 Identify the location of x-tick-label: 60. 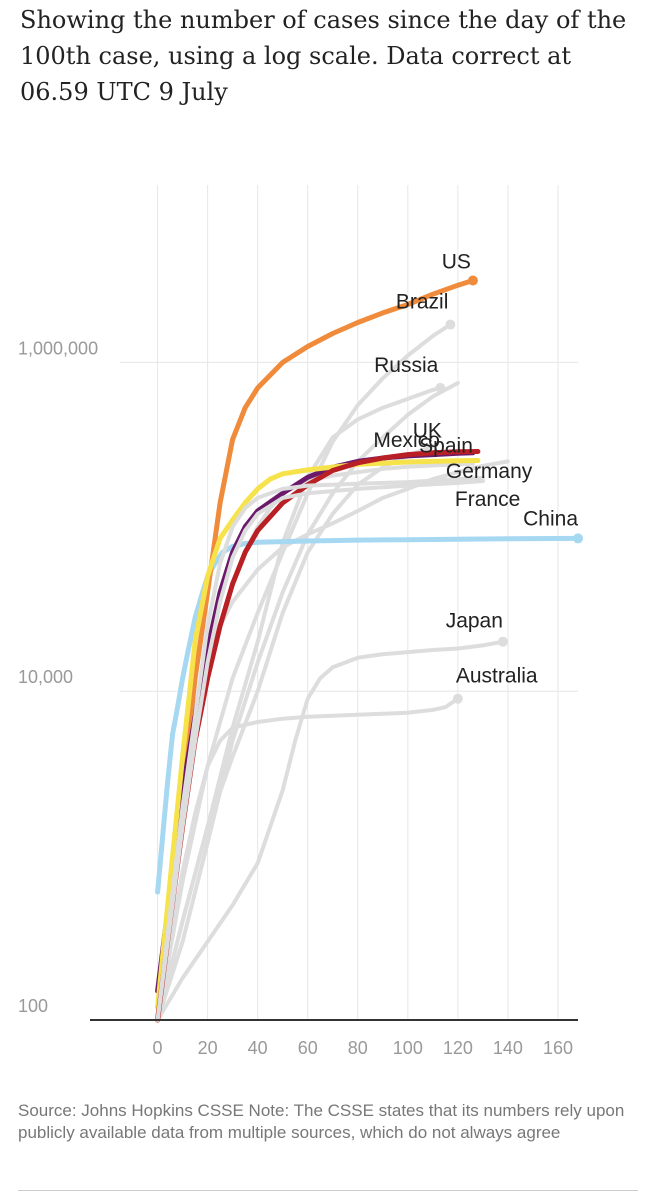
(308, 1048).